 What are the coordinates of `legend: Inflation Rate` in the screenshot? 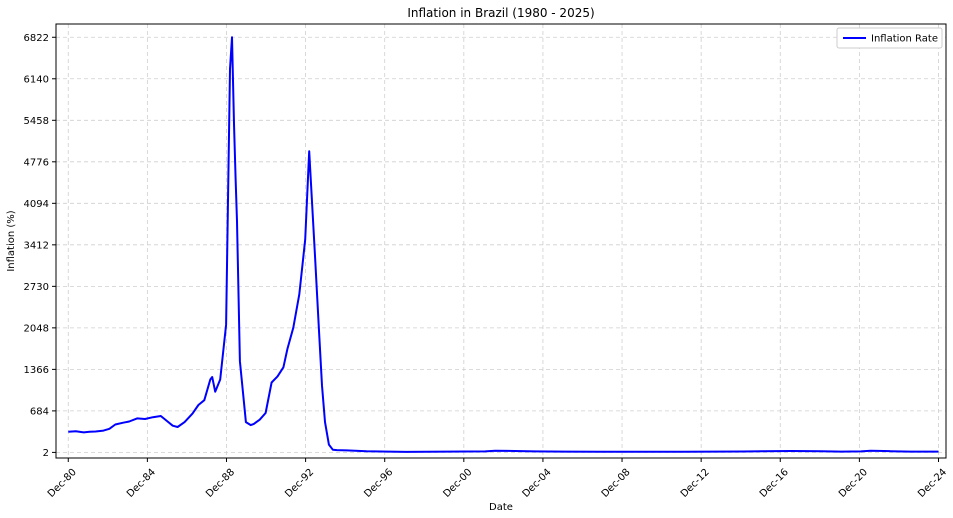 It's located at (889, 38).